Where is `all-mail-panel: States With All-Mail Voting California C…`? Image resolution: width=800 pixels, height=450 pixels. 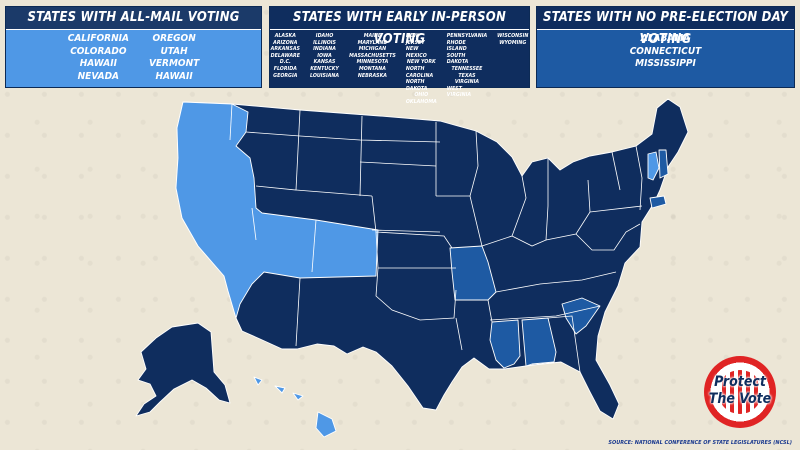 all-mail-panel: States With All-Mail Voting California C… is located at coordinates (133, 47).